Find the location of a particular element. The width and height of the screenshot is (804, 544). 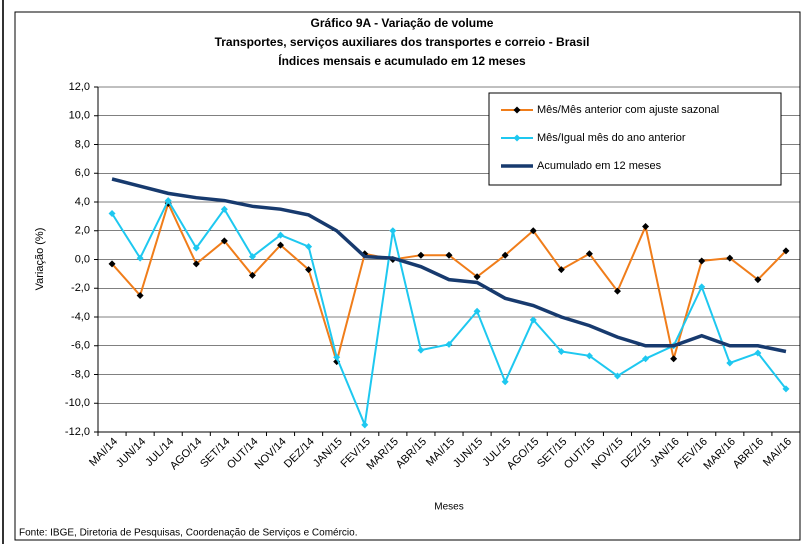

y-axis-label: Variação (%) is located at coordinates (40, 259).